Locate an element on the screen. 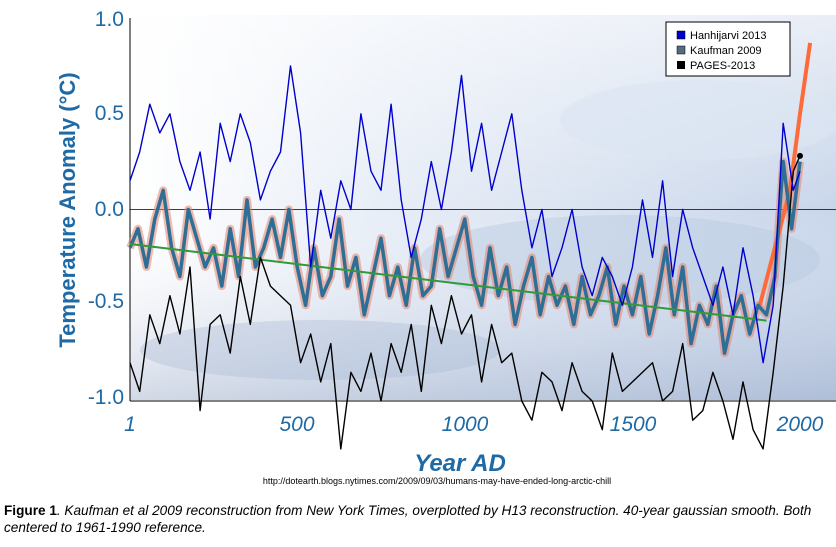  x-tick-label: 500 is located at coordinates (296, 424).